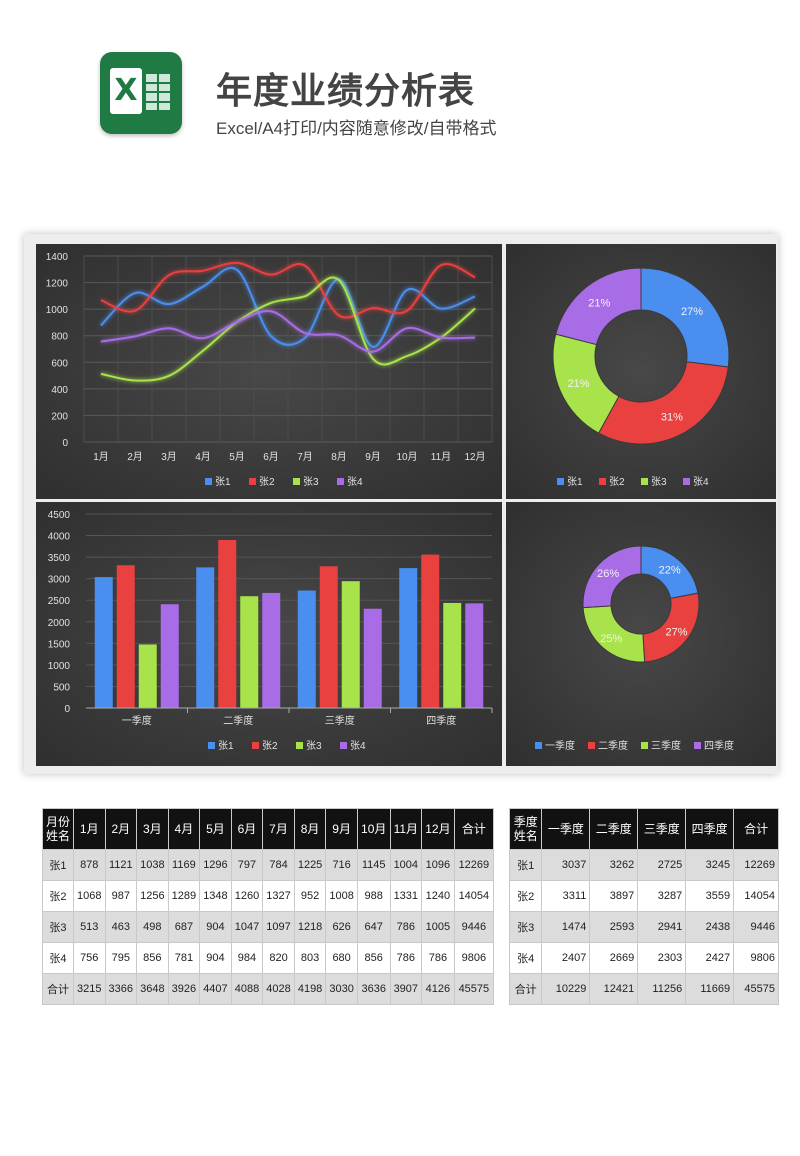 This screenshot has width=800, height=1156. Describe the element at coordinates (614, 829) in the screenshot. I see `col-header: 二季度` at that location.